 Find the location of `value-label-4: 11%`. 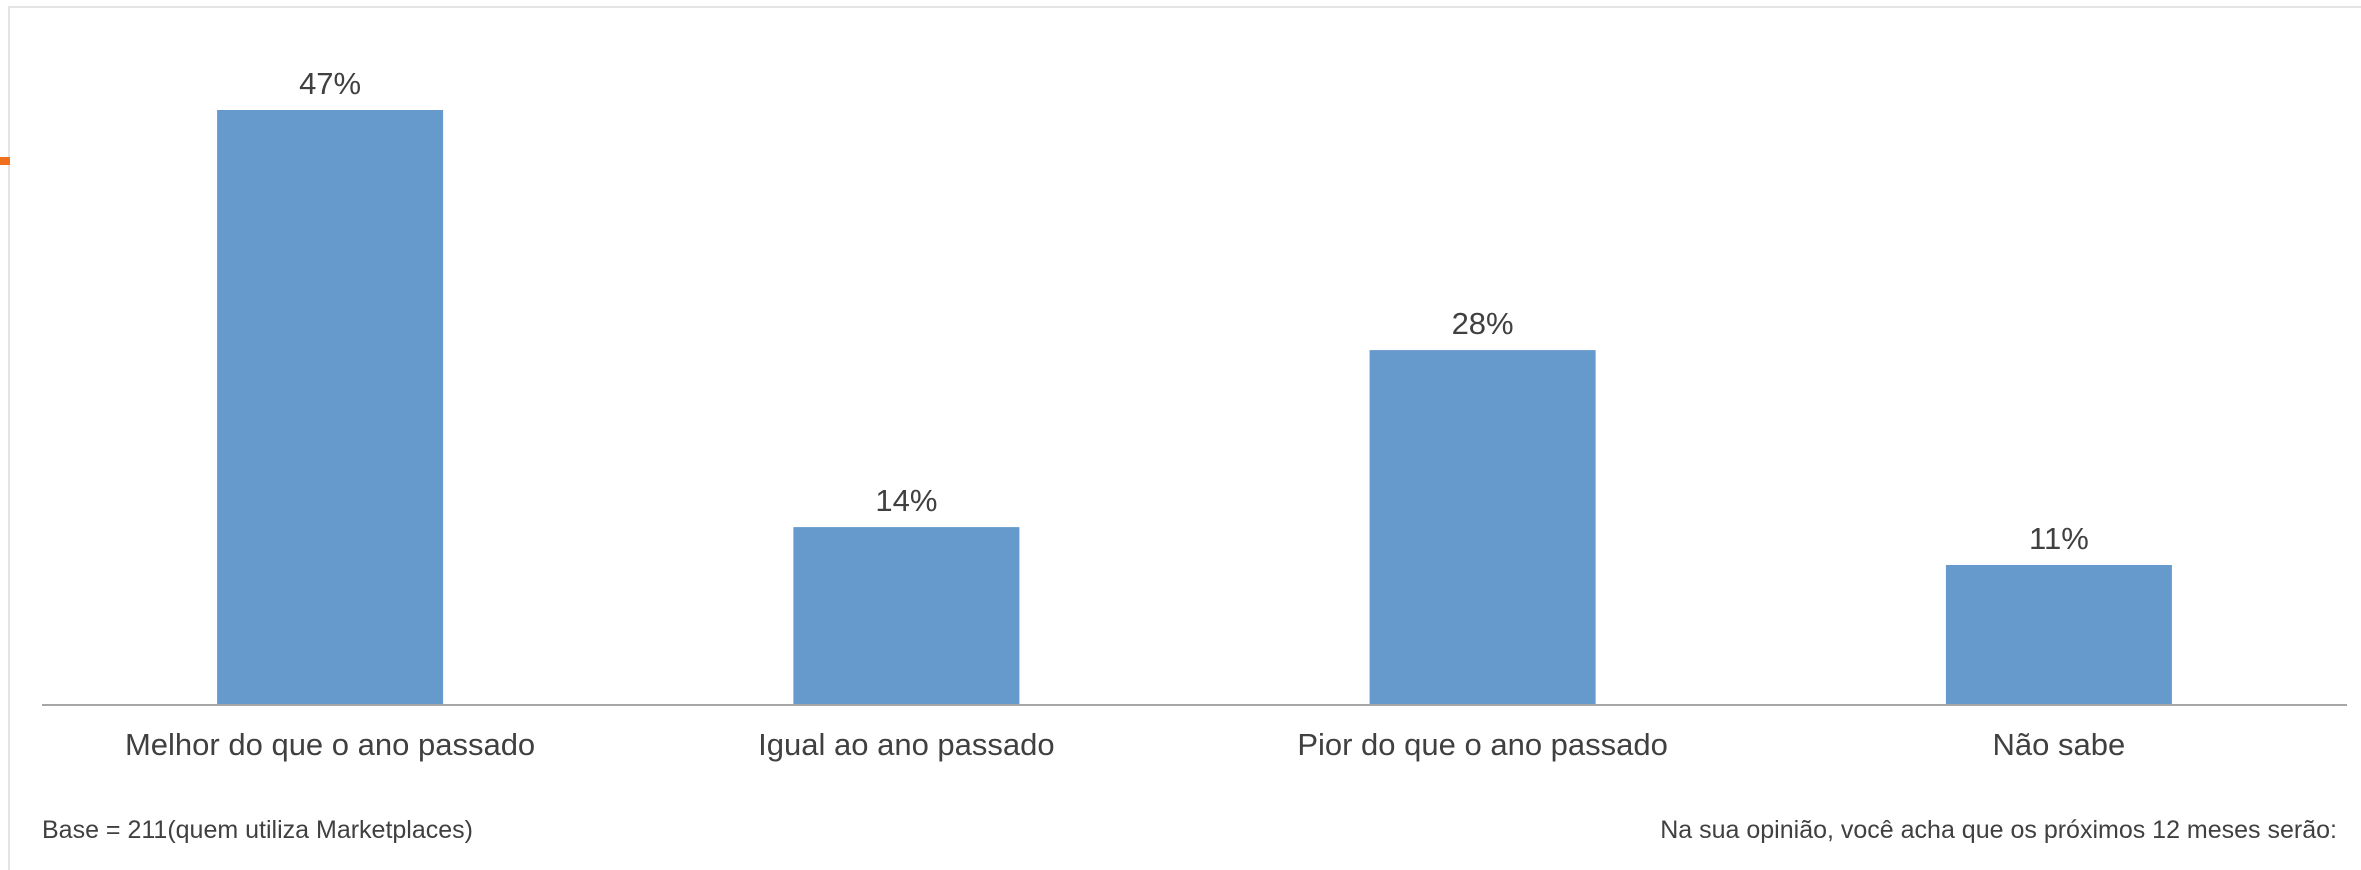

value-label-4: 11% is located at coordinates (2059, 538).